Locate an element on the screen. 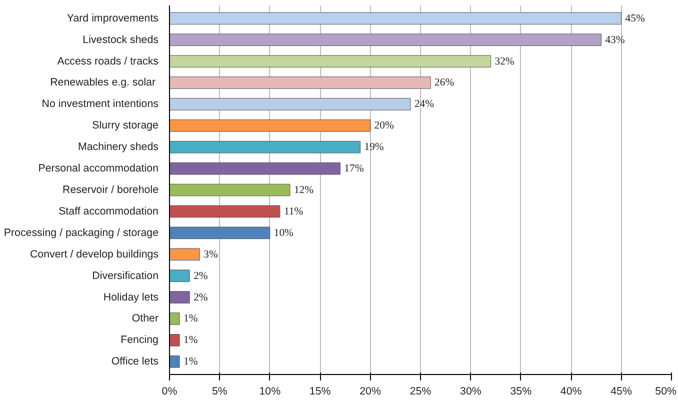 Image resolution: width=678 pixels, height=403 pixels. data-label: 17% is located at coordinates (354, 169).